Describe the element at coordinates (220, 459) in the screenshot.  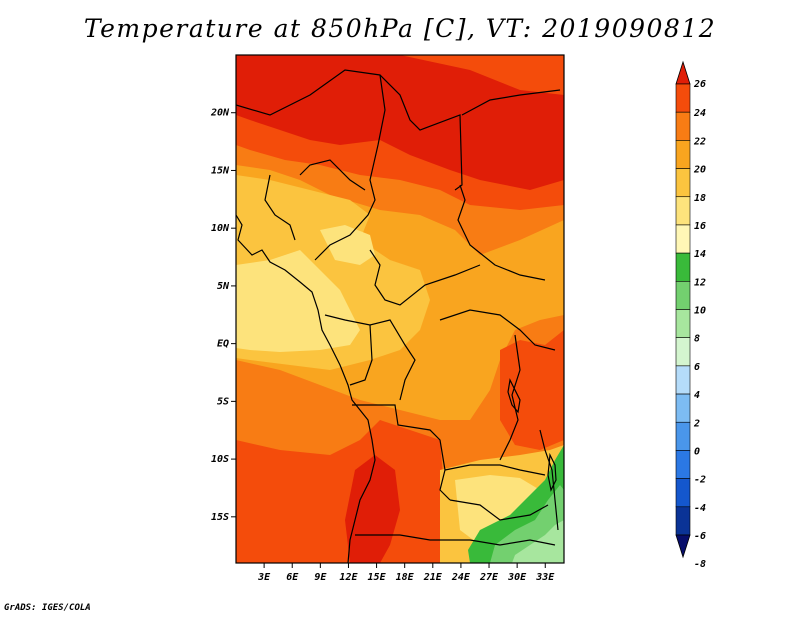
I see `lat-label: 10S` at that location.